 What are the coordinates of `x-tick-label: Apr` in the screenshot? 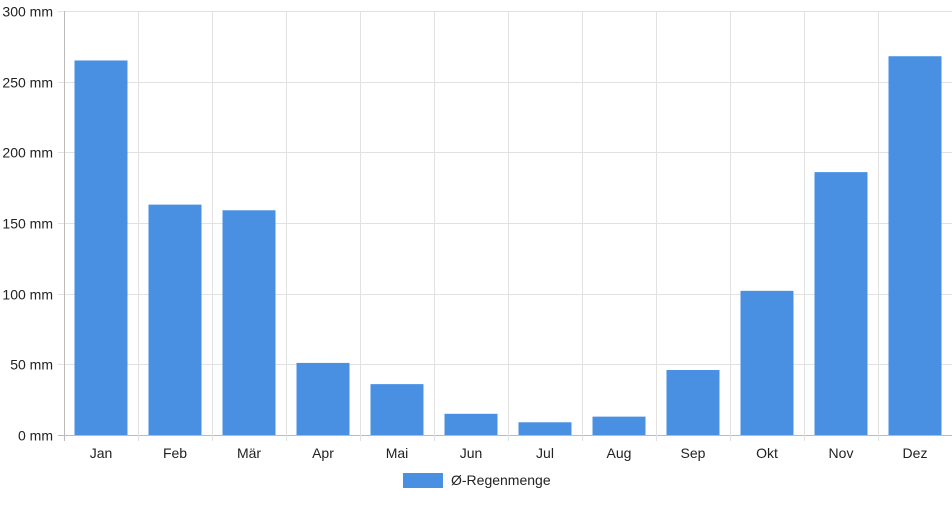 It's located at (323, 453).